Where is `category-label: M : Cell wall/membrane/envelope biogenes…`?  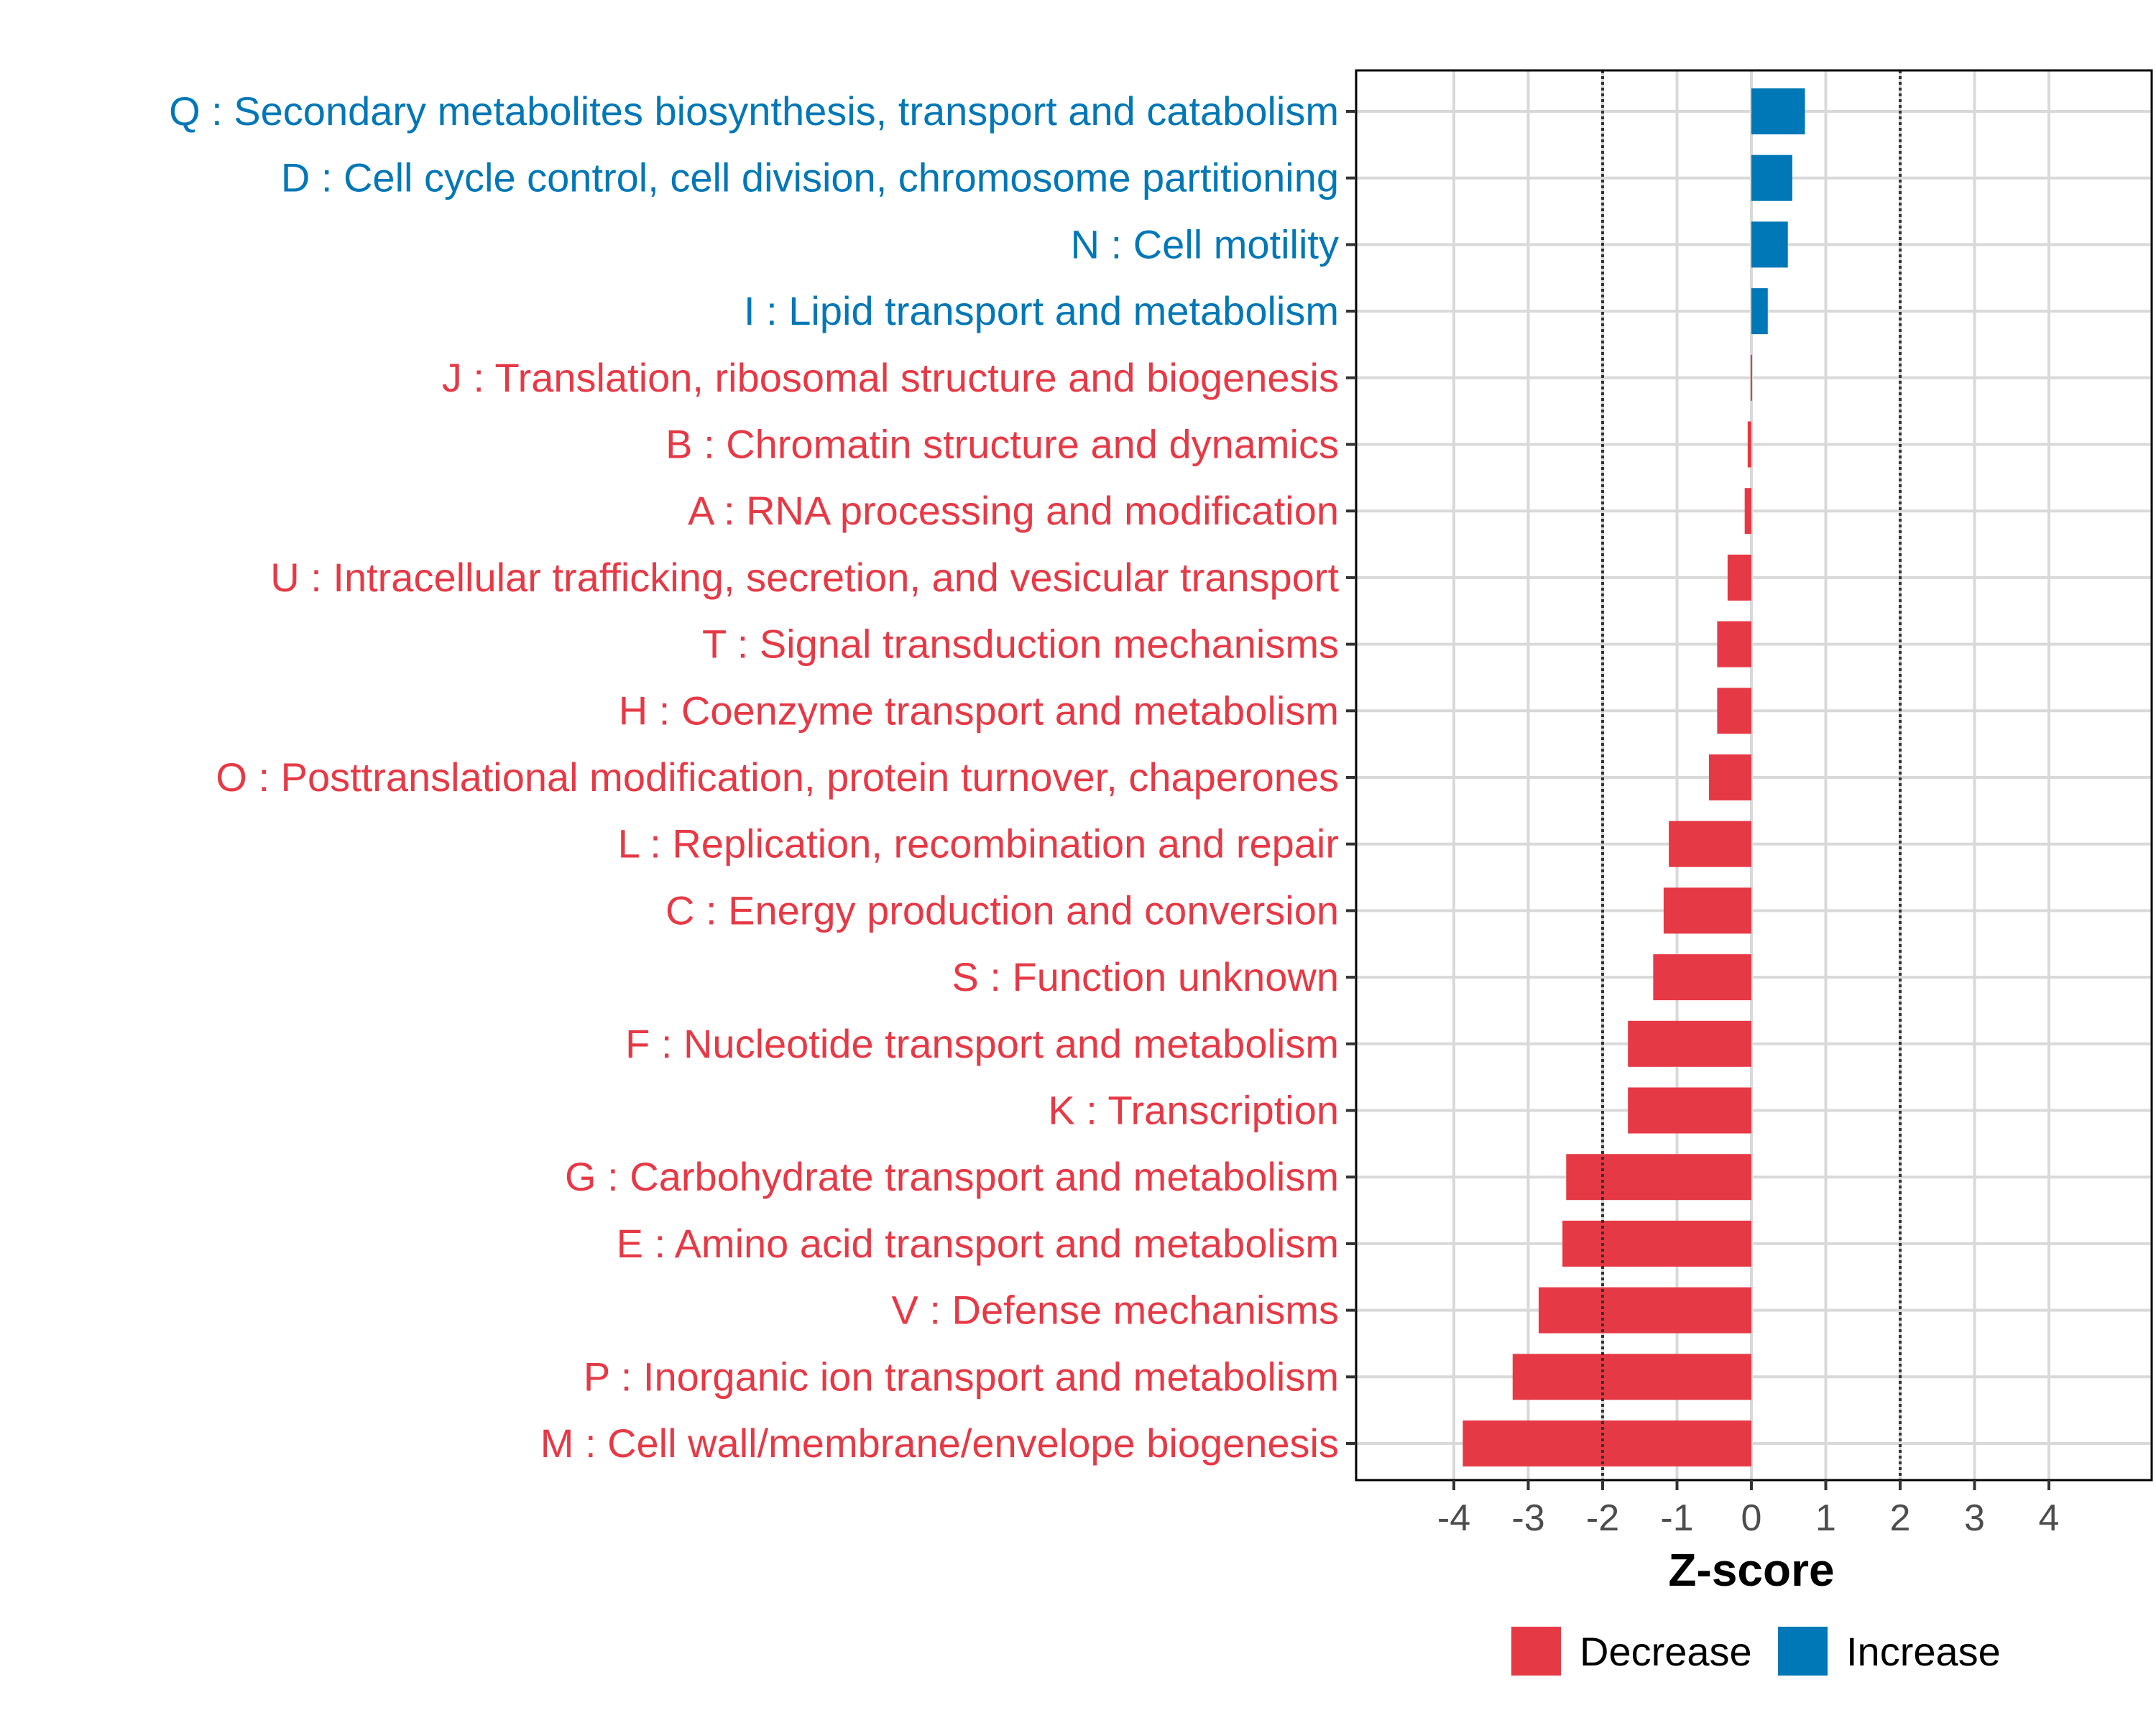
category-label: M : Cell wall/membrane/envelope biogenes… is located at coordinates (940, 1443).